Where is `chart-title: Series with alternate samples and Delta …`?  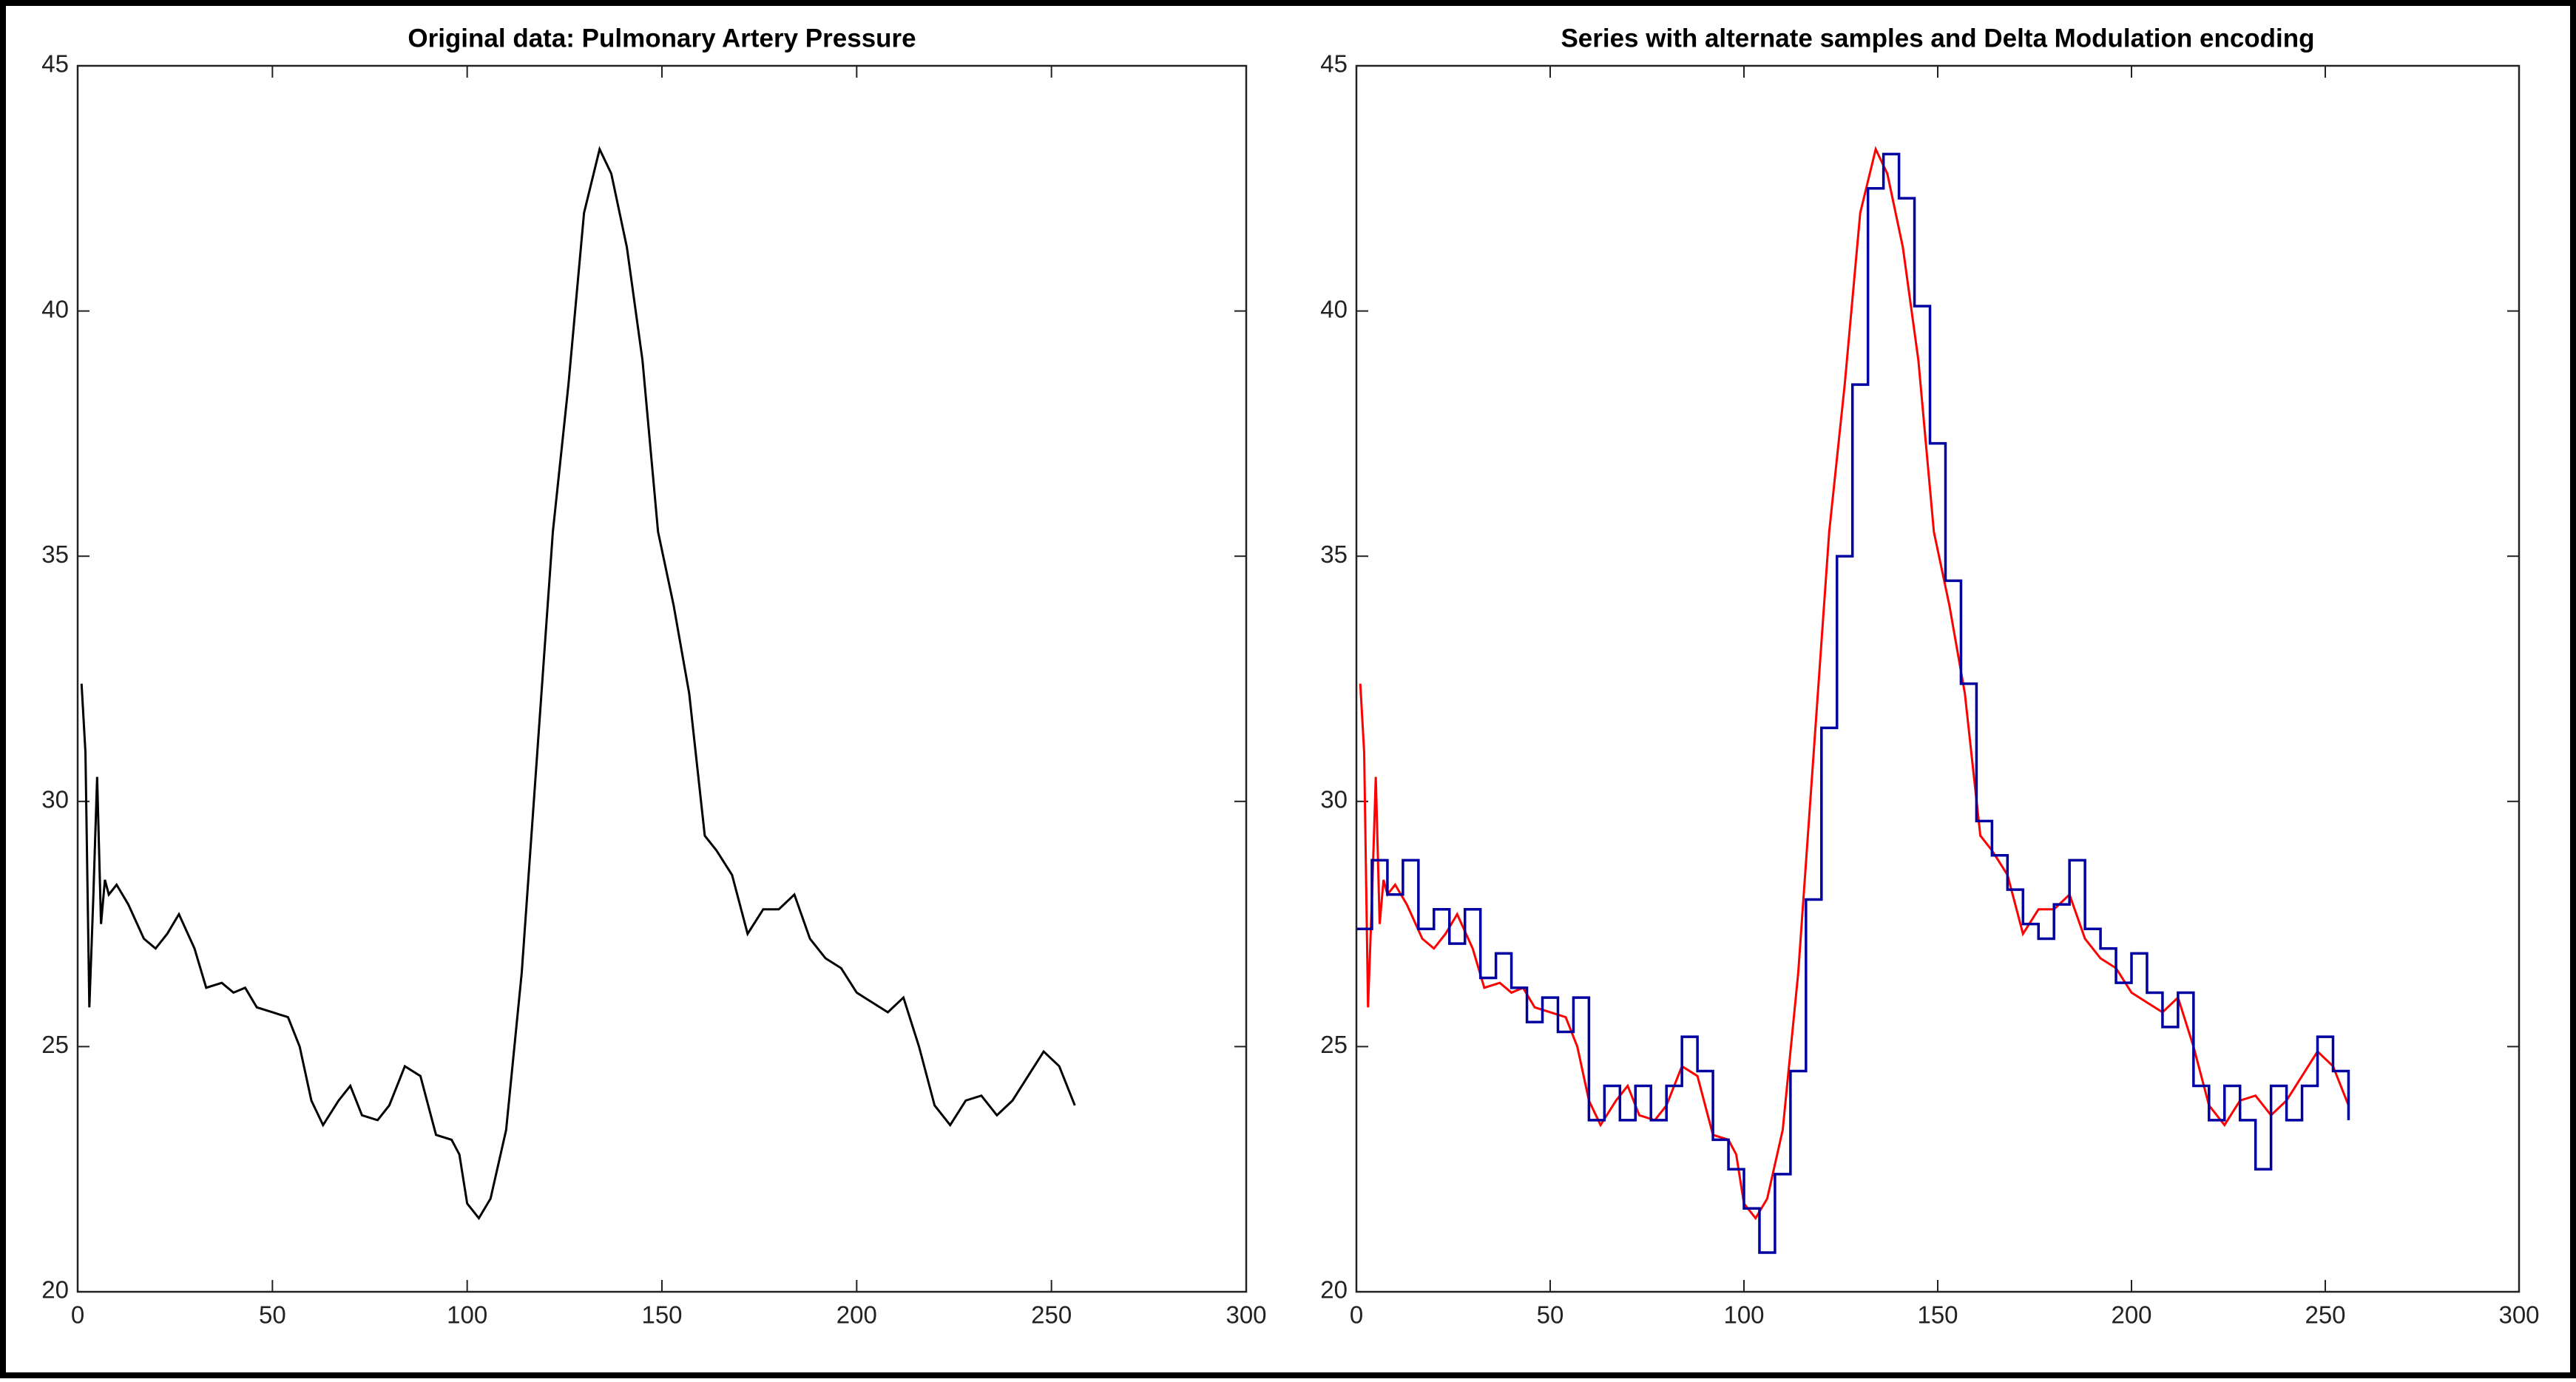 chart-title: Series with alternate samples and Delta … is located at coordinates (1937, 38).